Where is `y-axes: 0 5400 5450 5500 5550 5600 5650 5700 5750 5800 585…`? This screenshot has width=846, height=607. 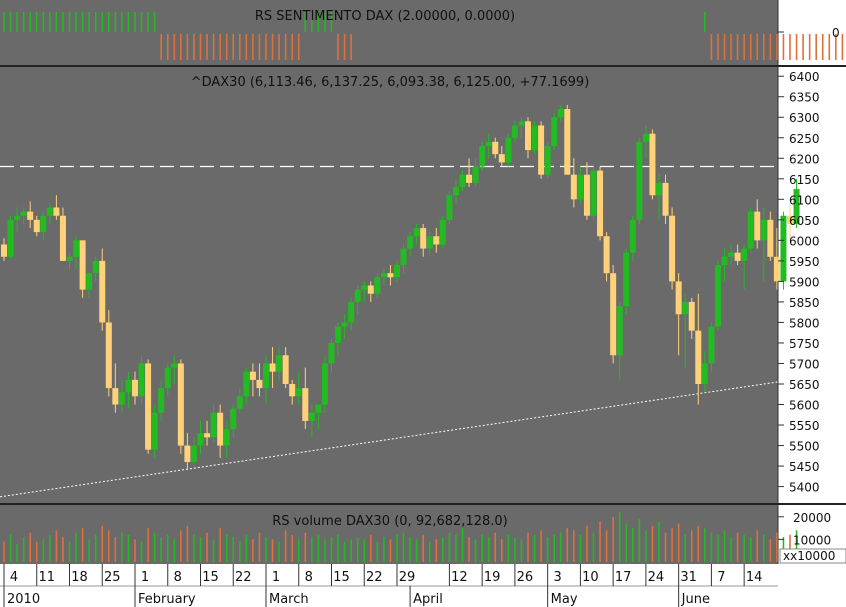 y-axes: 0 5400 5450 5500 5550 5600 5650 5700 5750 5800 585… is located at coordinates (809, 286).